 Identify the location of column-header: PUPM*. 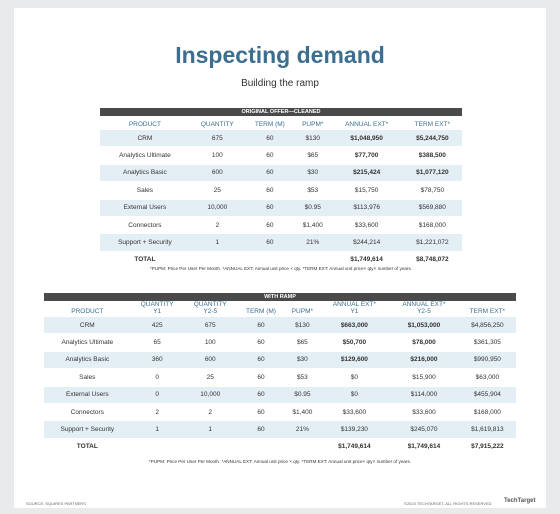
(313, 123).